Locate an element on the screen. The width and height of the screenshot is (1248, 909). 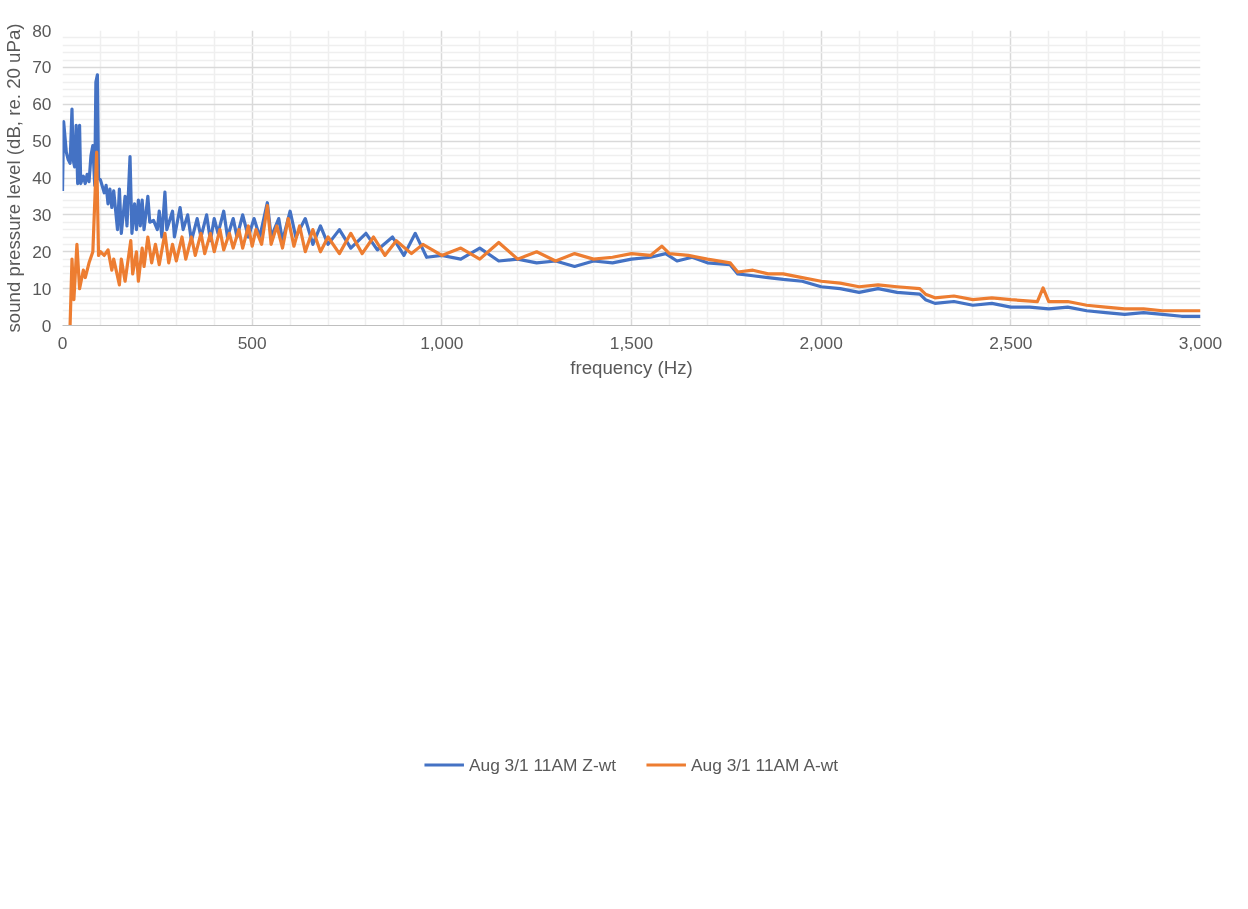
legend-label: Aug 3/1 11AM Z-wt is located at coordinates (542, 765).